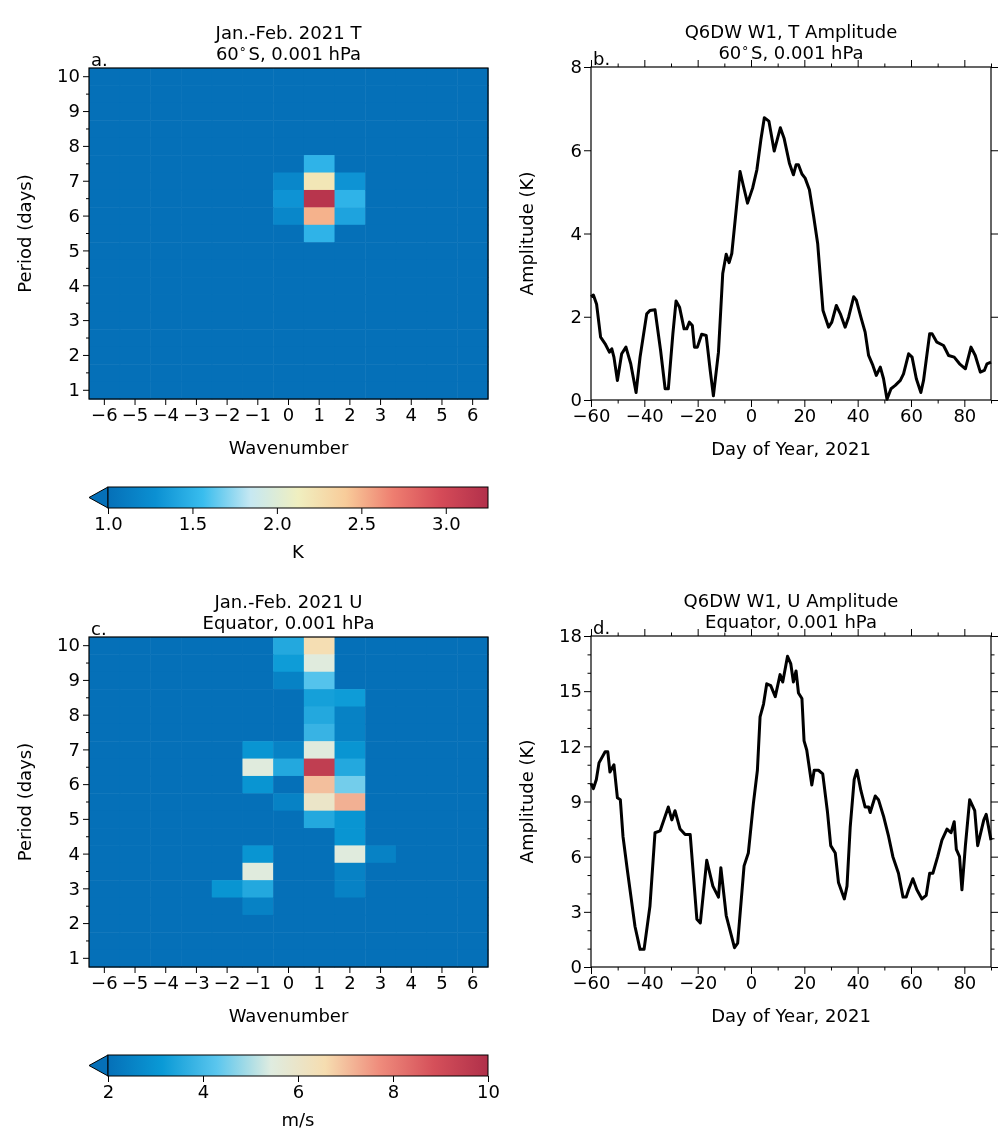 The height and width of the screenshot is (1136, 1001). Describe the element at coordinates (298, 1119) in the screenshot. I see `color-bar-title: m/s` at that location.